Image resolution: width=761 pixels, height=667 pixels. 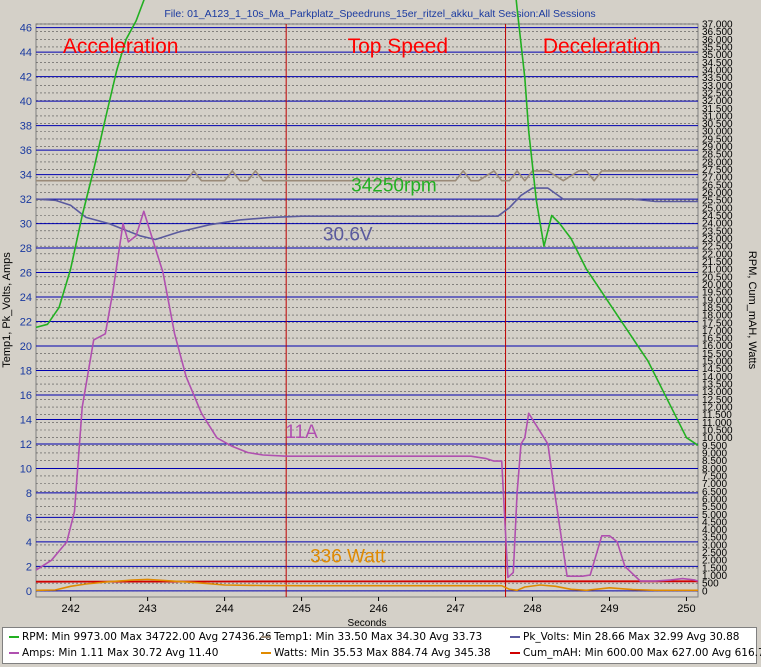 I want to click on x-tick-label: 243, so click(x=147, y=609).